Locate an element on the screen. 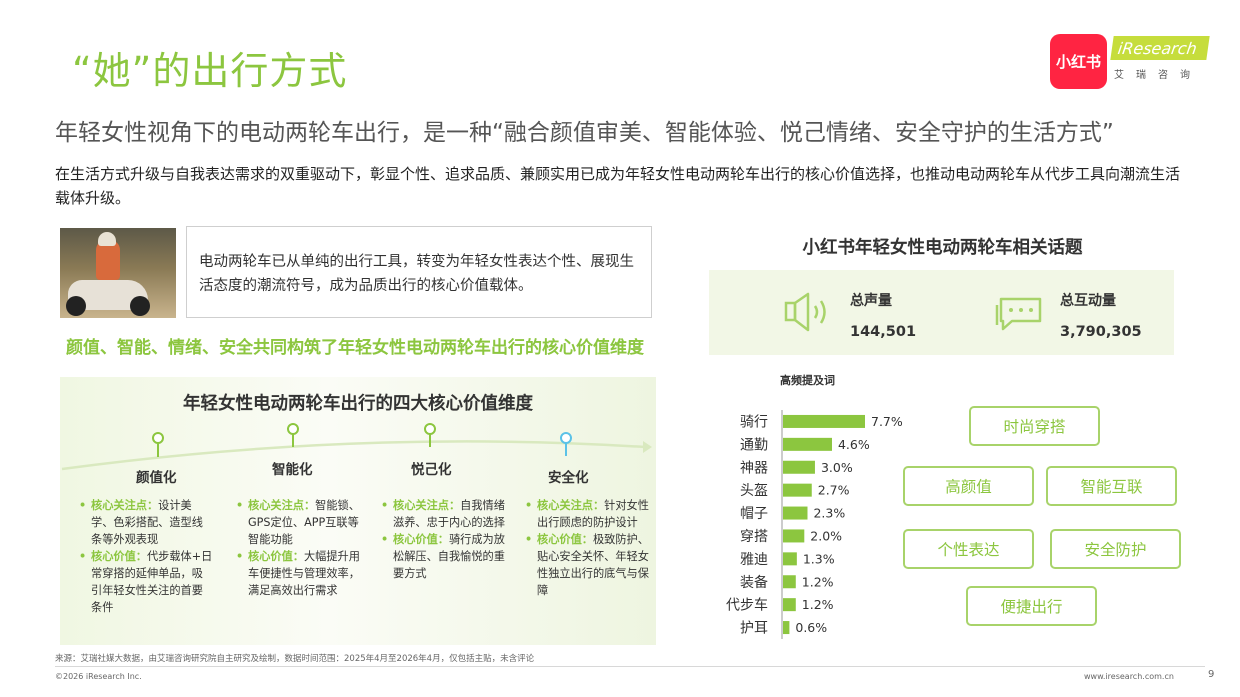 This screenshot has height=697, width=1240. dimension-safety-title: 安全化 is located at coordinates (568, 478).